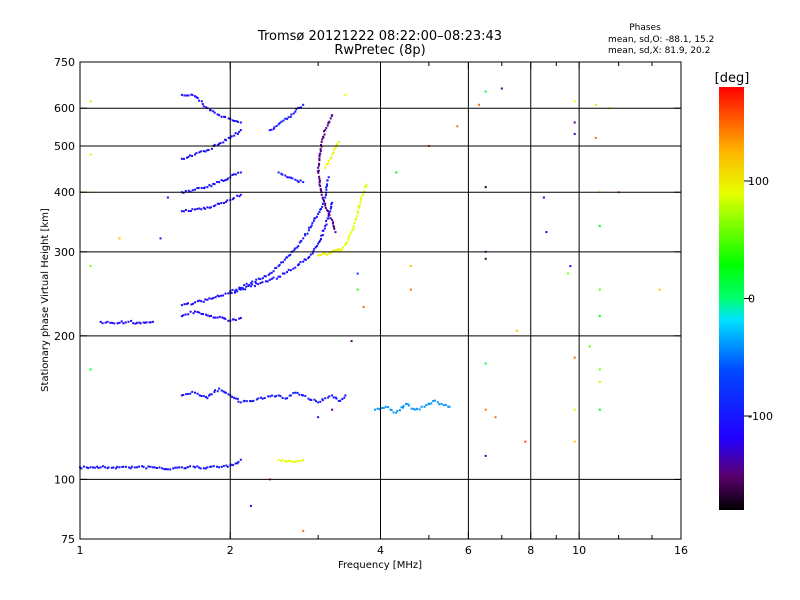 This screenshot has height=600, width=800. Describe the element at coordinates (45, 300) in the screenshot. I see `y-axis-label: Stationary phase Virtual Height [km]` at that location.